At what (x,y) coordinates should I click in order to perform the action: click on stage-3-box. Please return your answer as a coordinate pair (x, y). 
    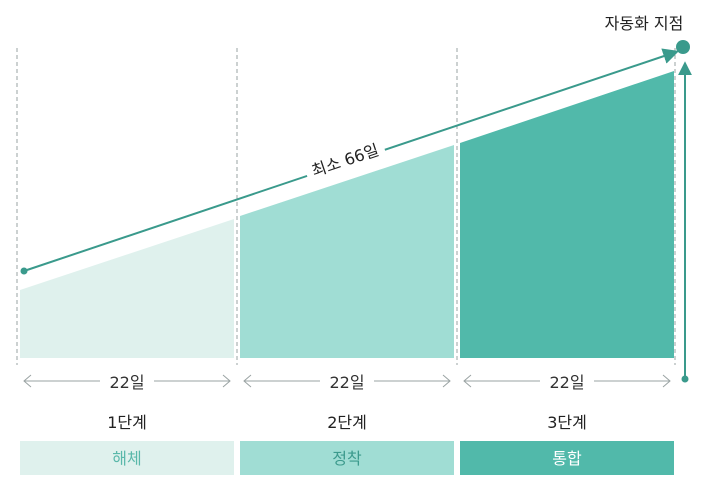
    Looking at the image, I should click on (567, 458).